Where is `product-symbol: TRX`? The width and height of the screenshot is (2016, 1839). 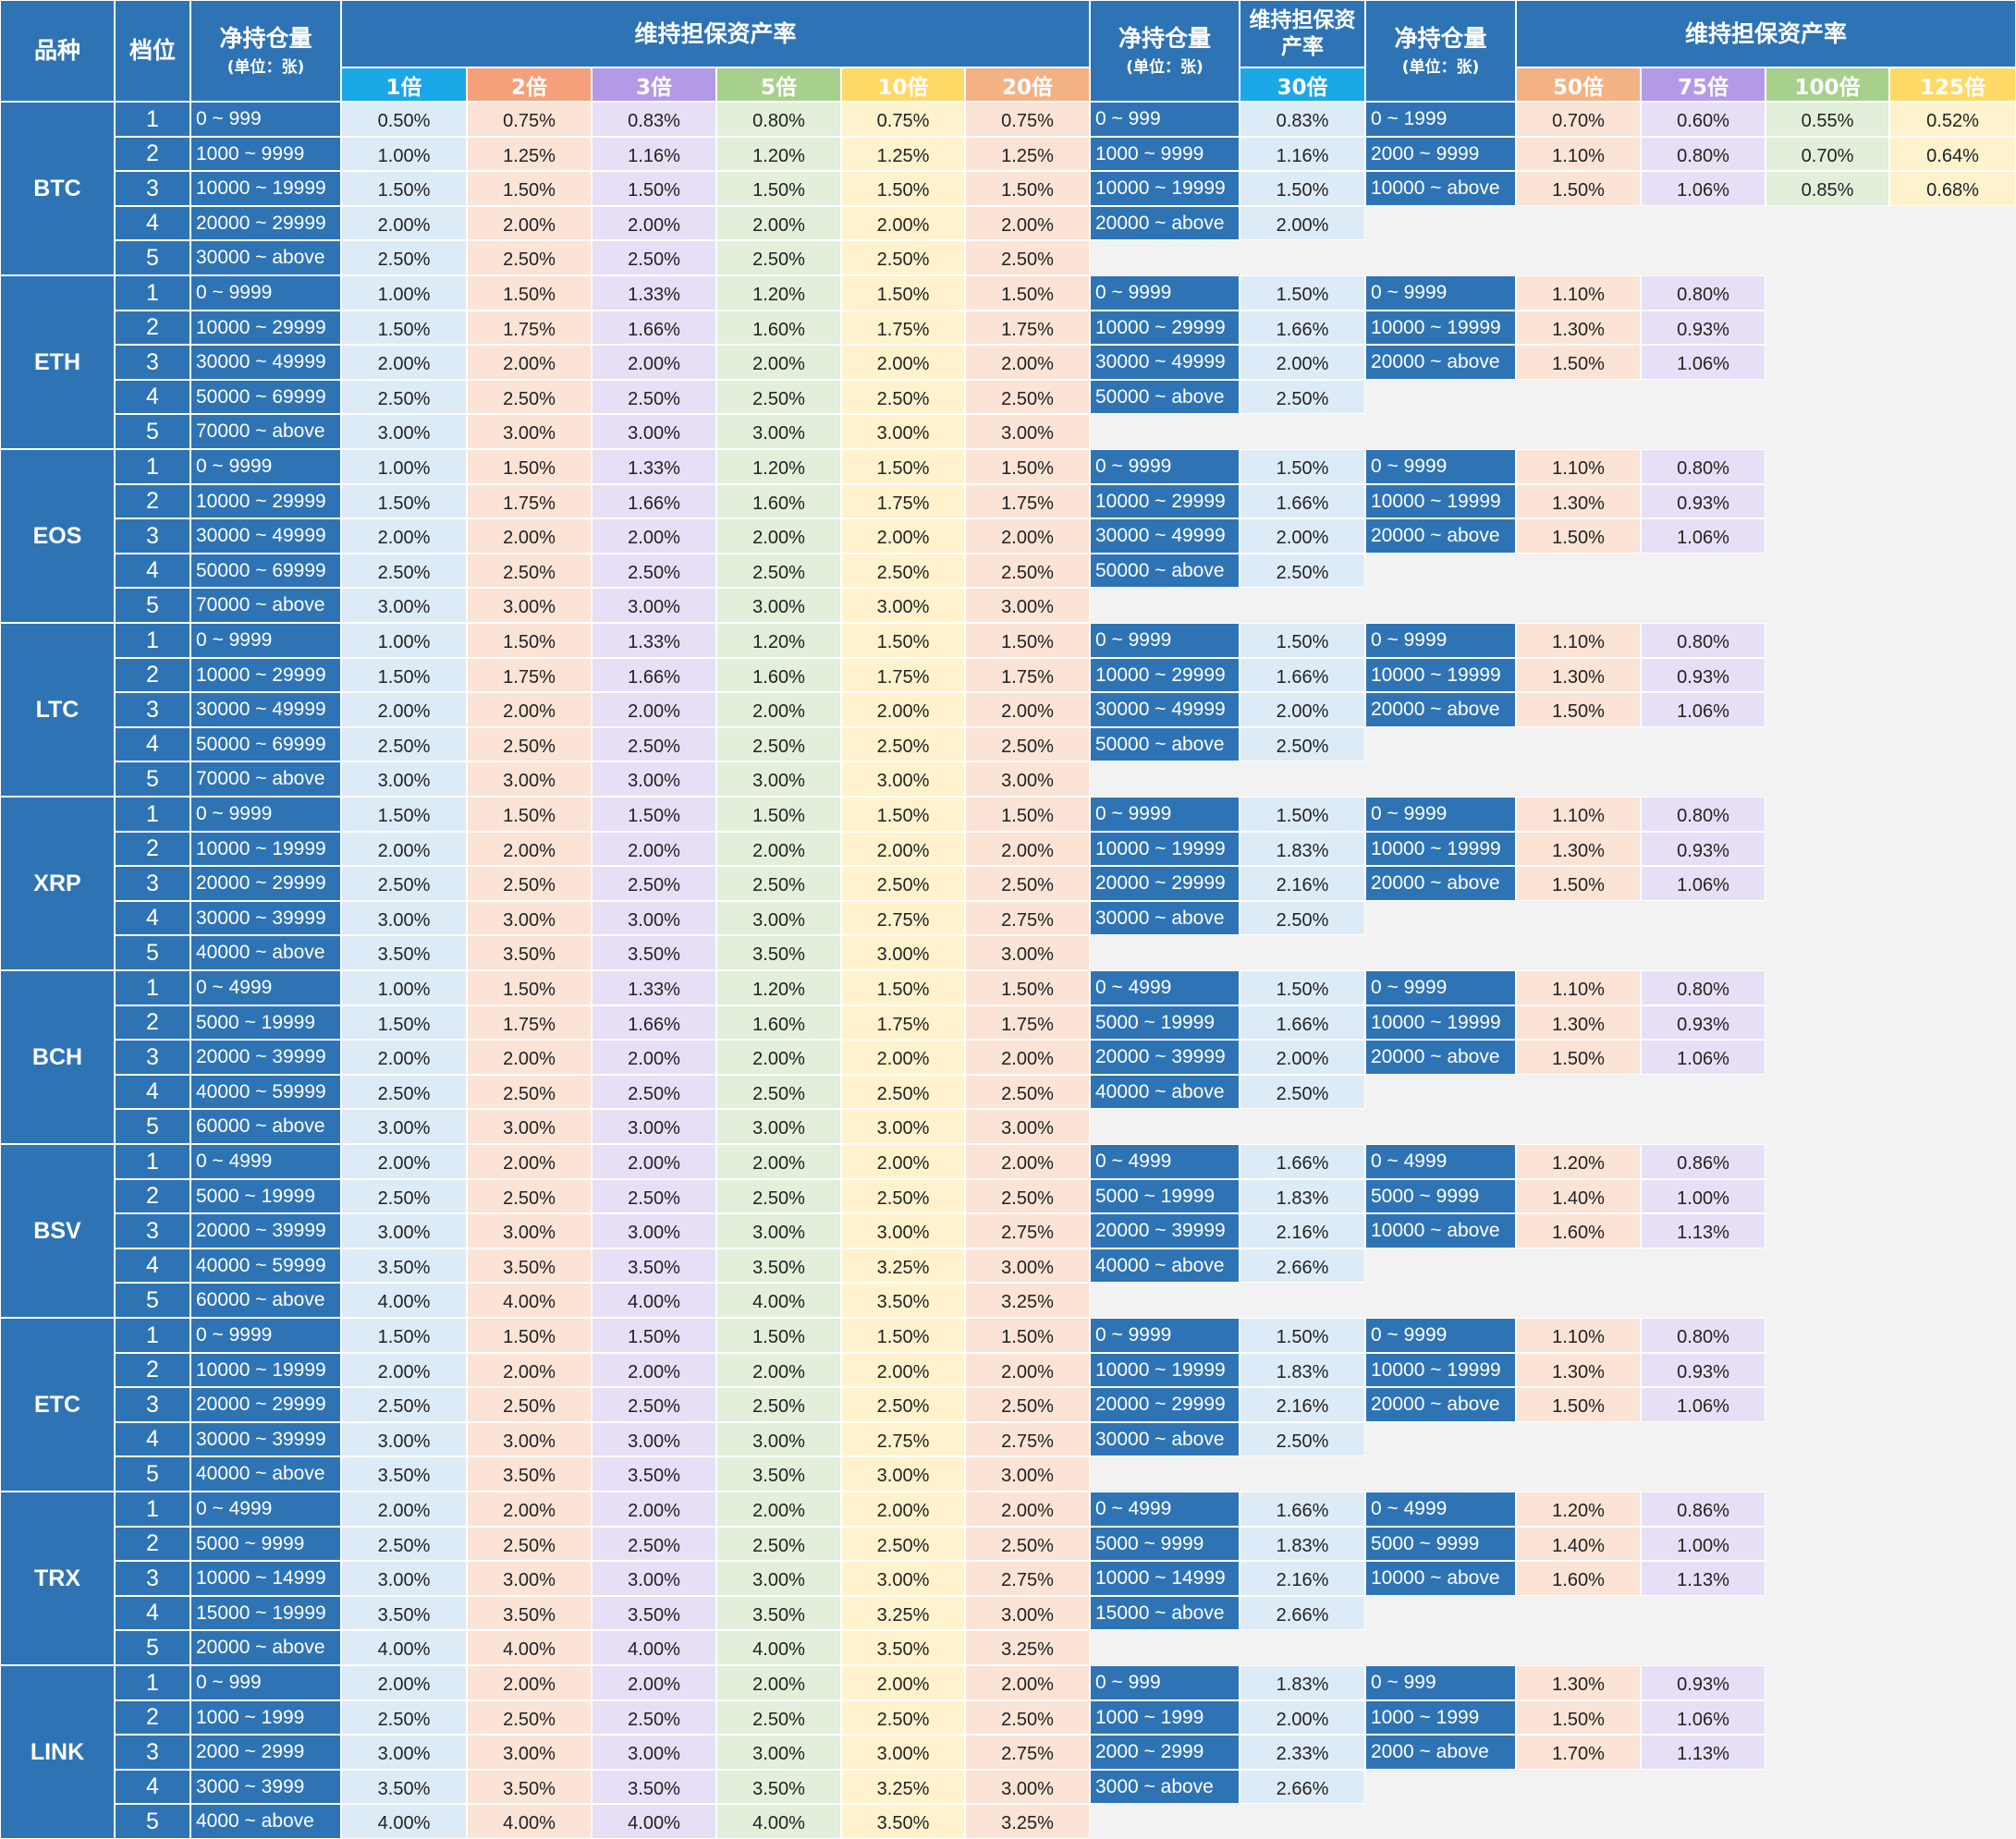 product-symbol: TRX is located at coordinates (57, 1578).